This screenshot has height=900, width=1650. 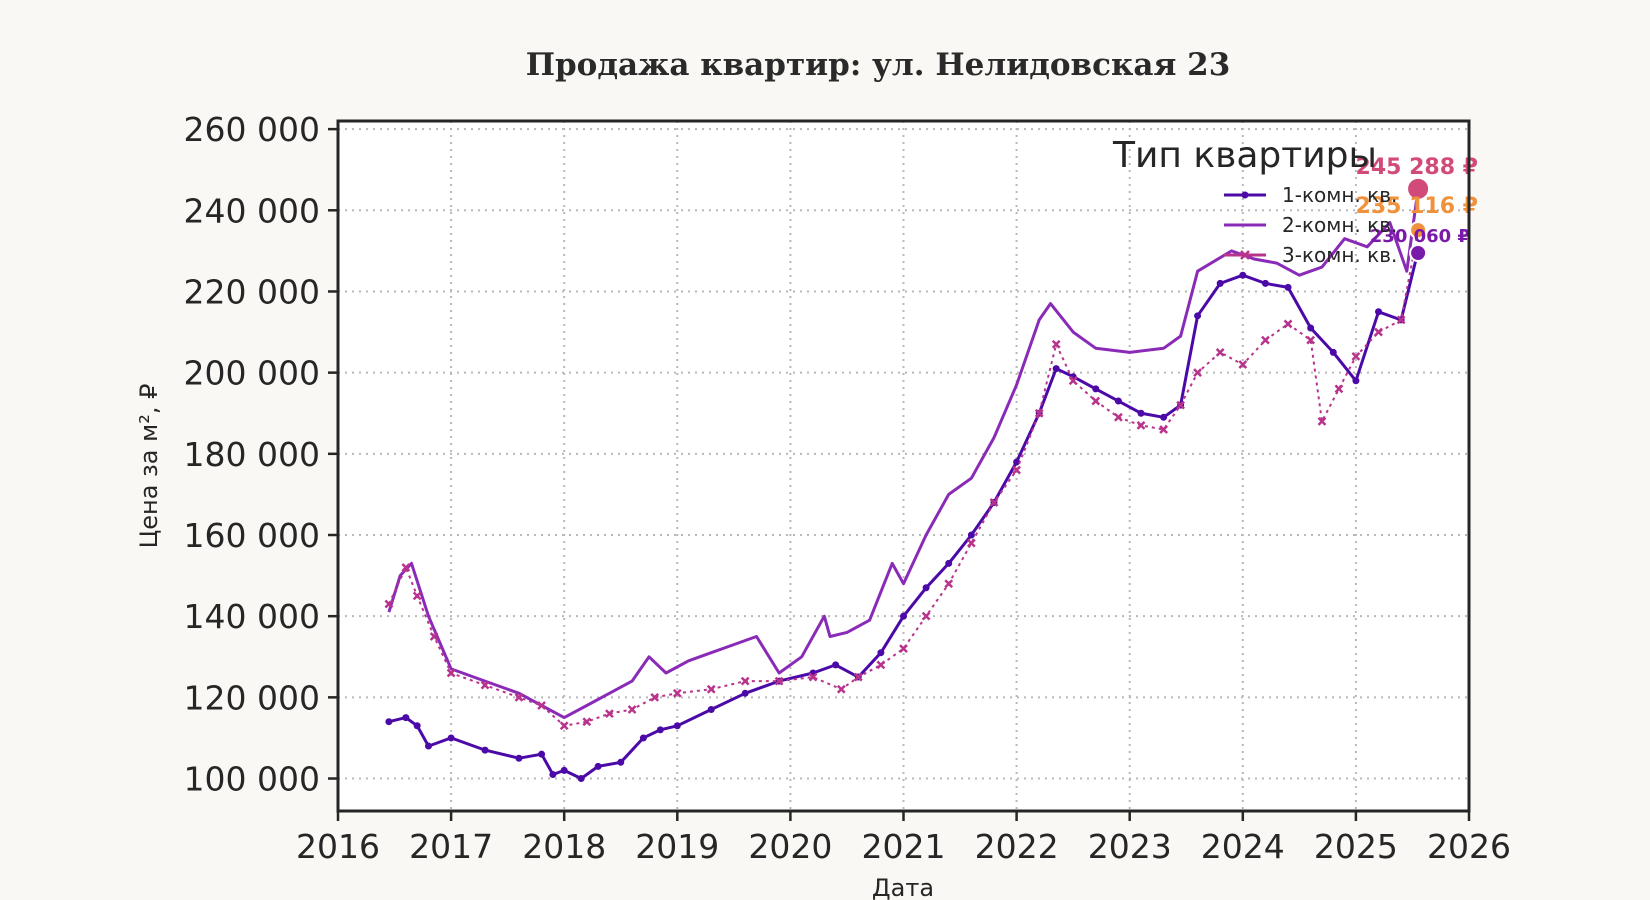 I want to click on y-tick-label: 260 000, so click(x=252, y=129).